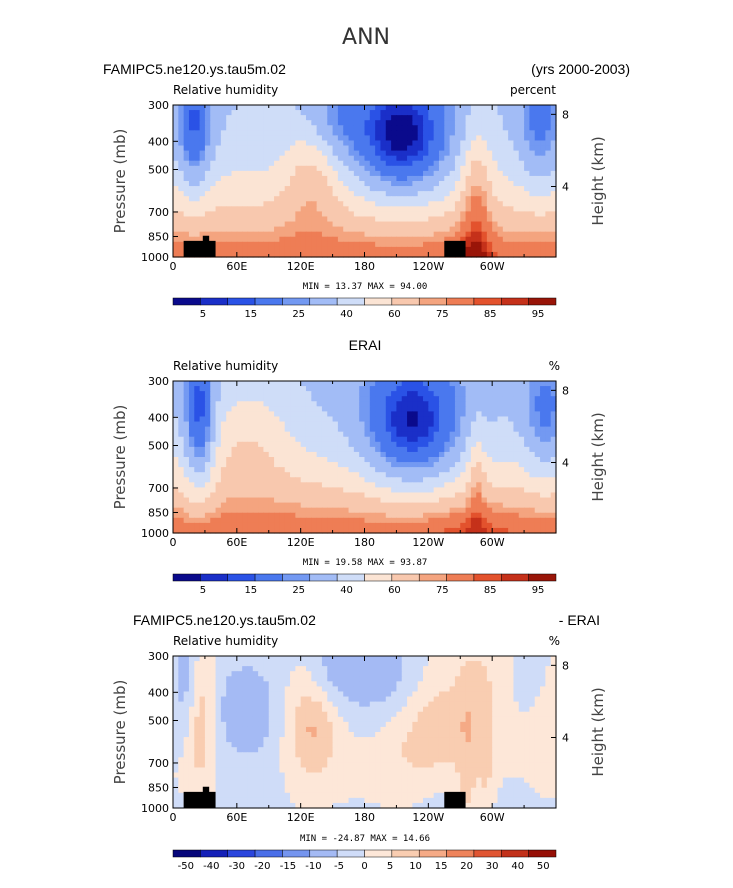  Describe the element at coordinates (173, 542) in the screenshot. I see `x-tick-label: 0` at that location.